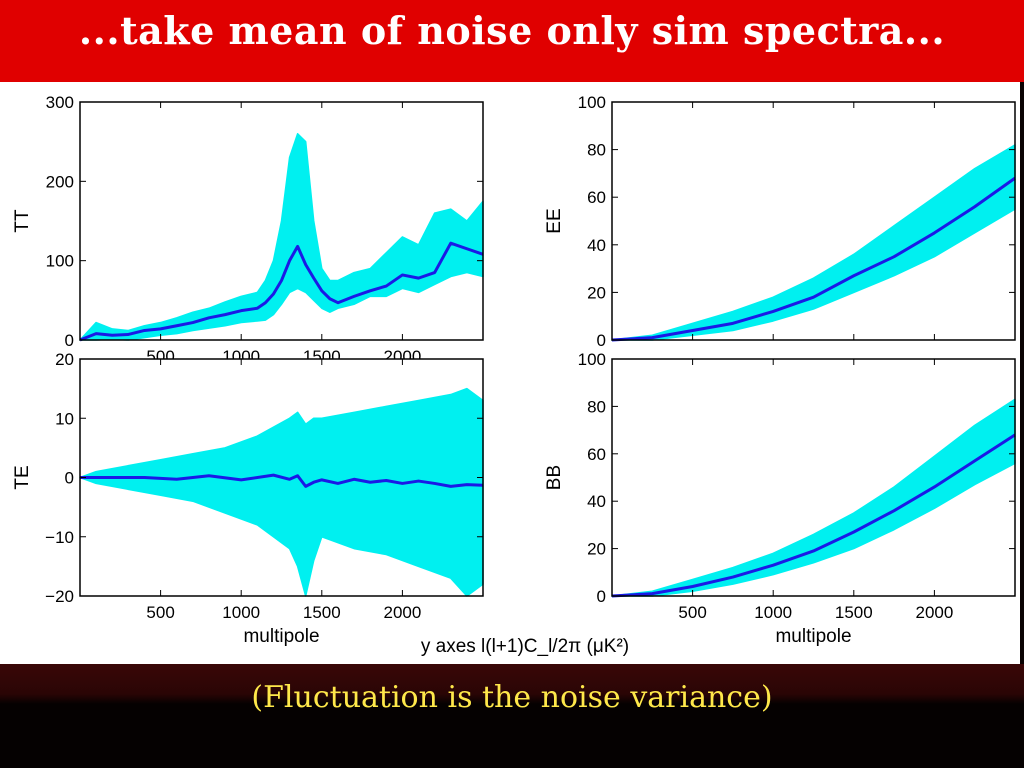 The width and height of the screenshot is (1024, 768). What do you see at coordinates (22, 221) in the screenshot?
I see `ylabel: TT` at bounding box center [22, 221].